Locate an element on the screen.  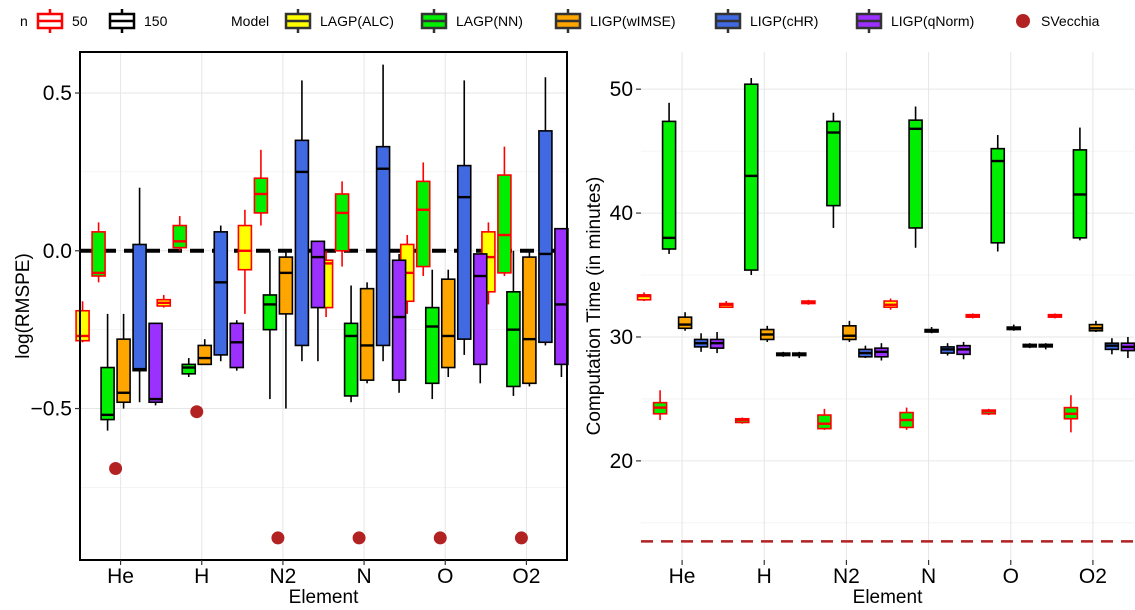
box-lagp-nn--n50-n is located at coordinates (342, 224).